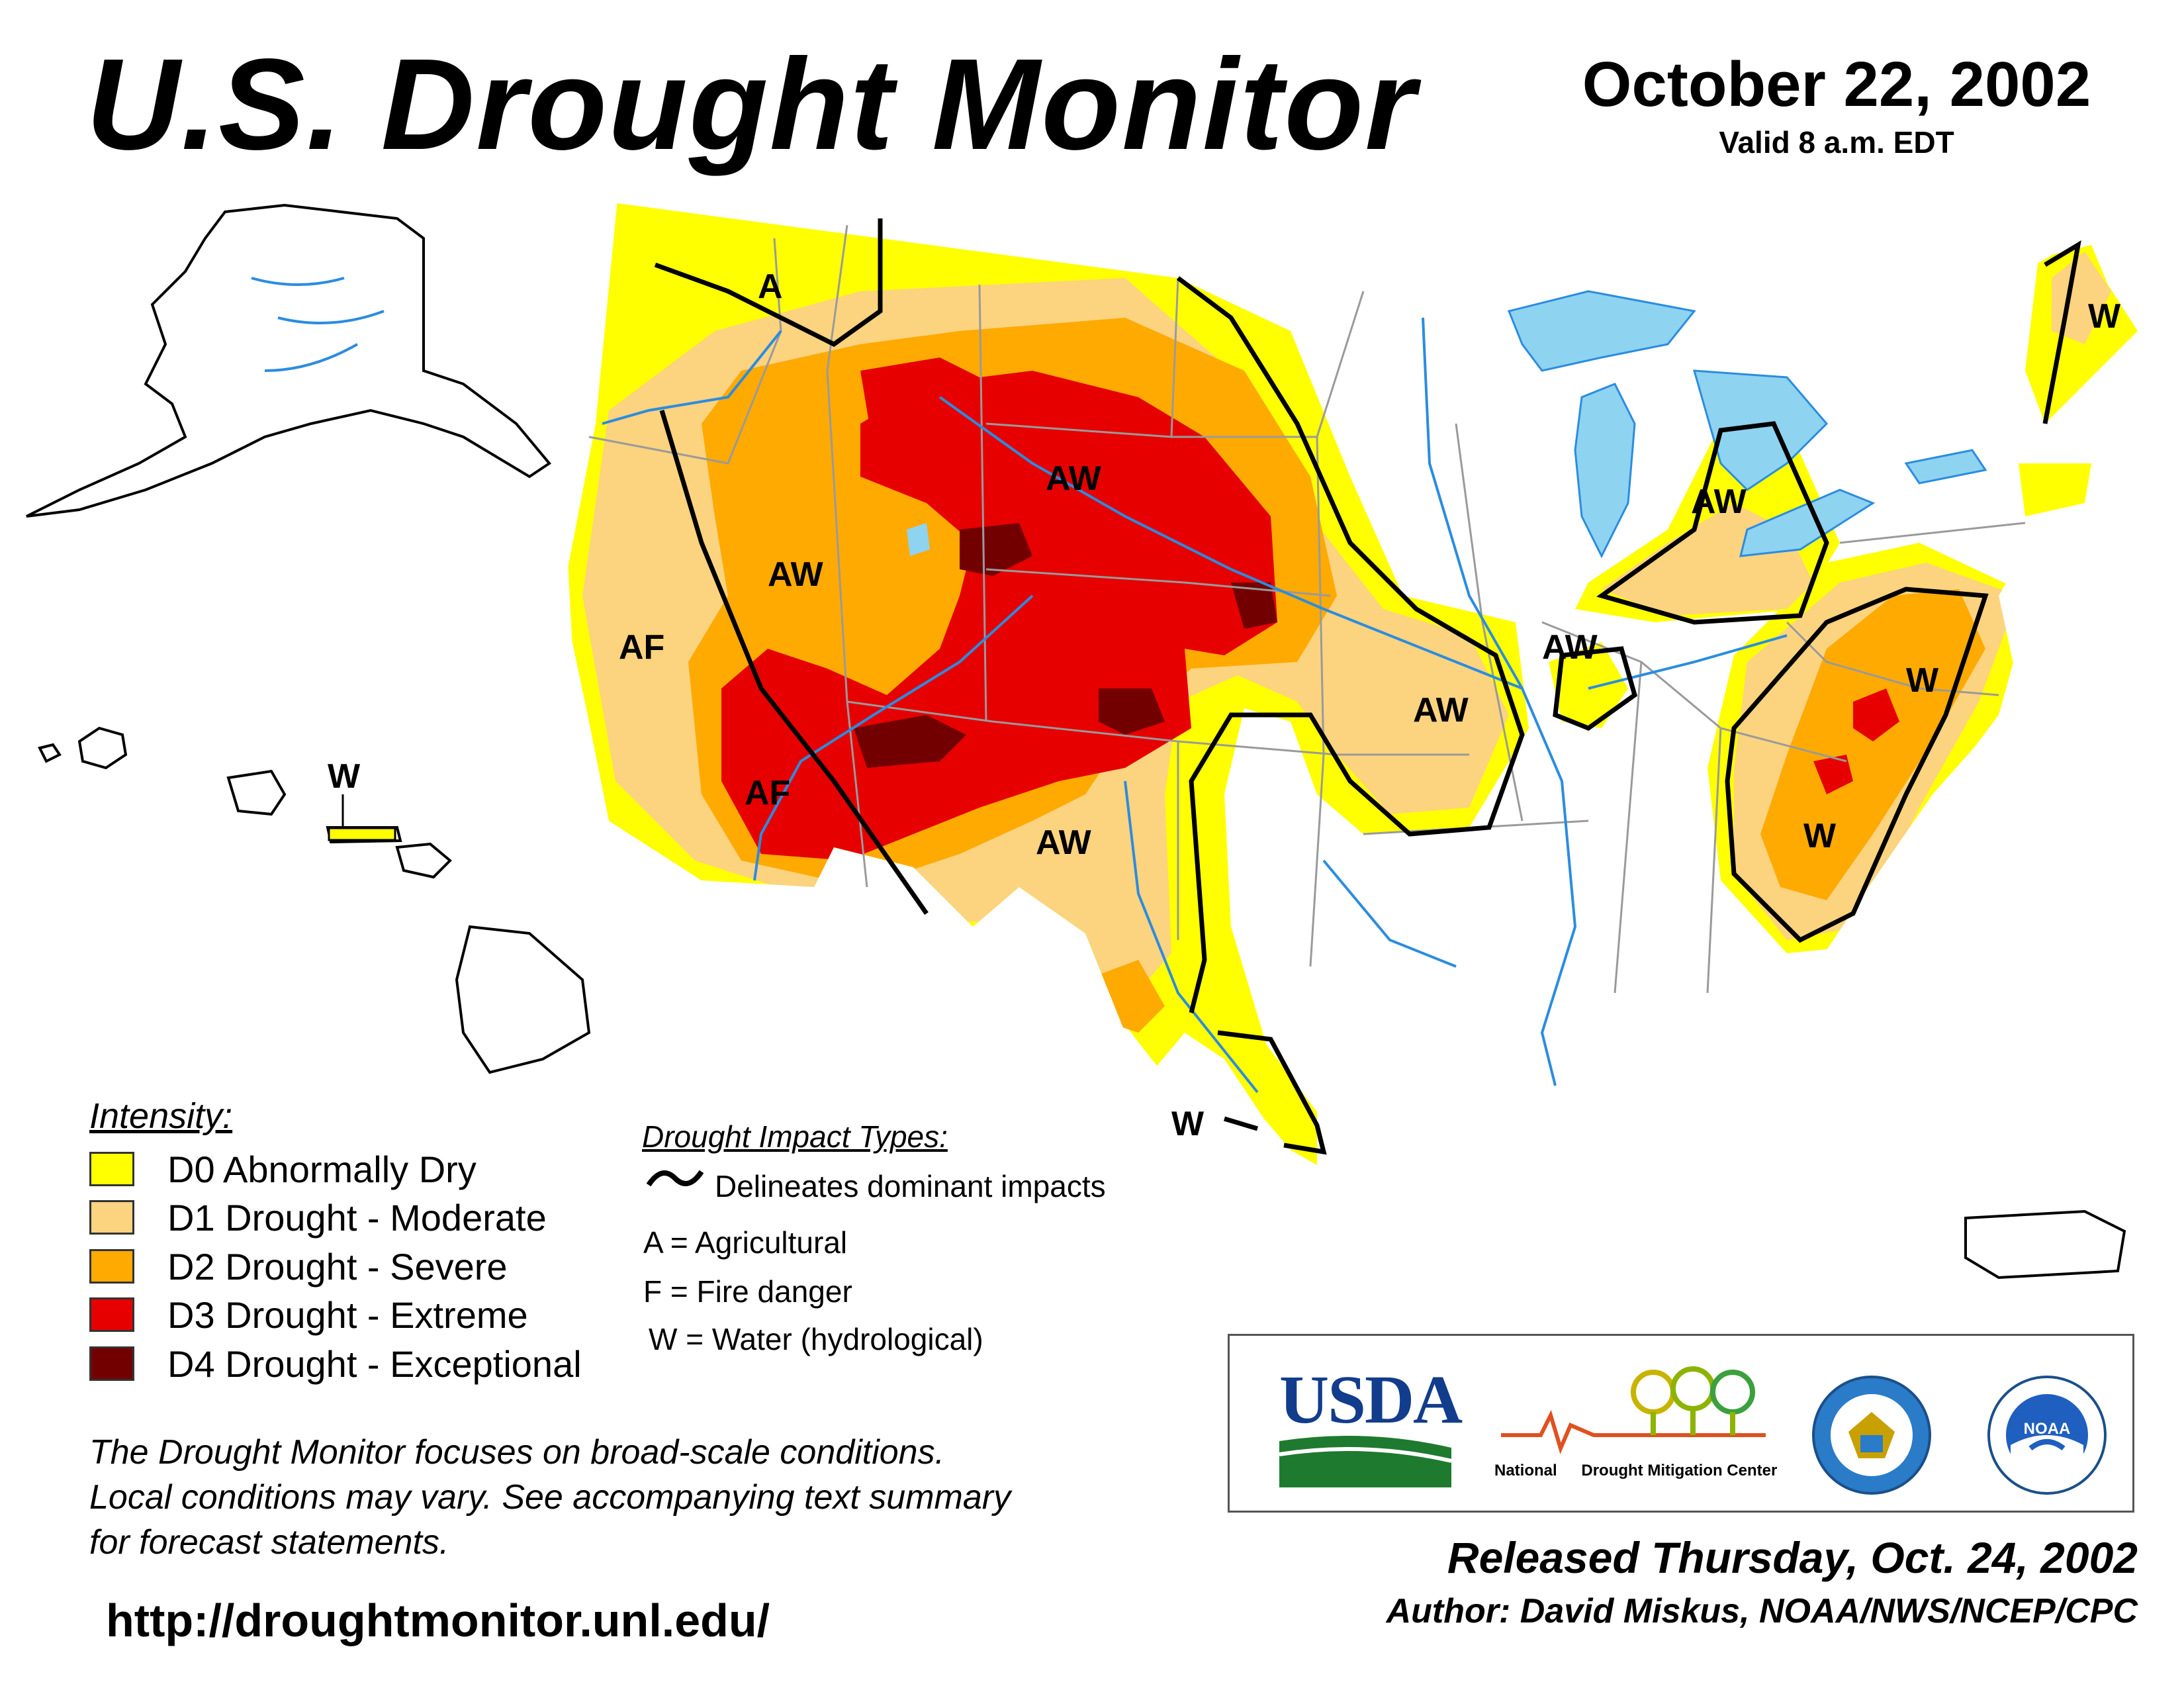  I want to click on map-label-a: A, so click(771, 286).